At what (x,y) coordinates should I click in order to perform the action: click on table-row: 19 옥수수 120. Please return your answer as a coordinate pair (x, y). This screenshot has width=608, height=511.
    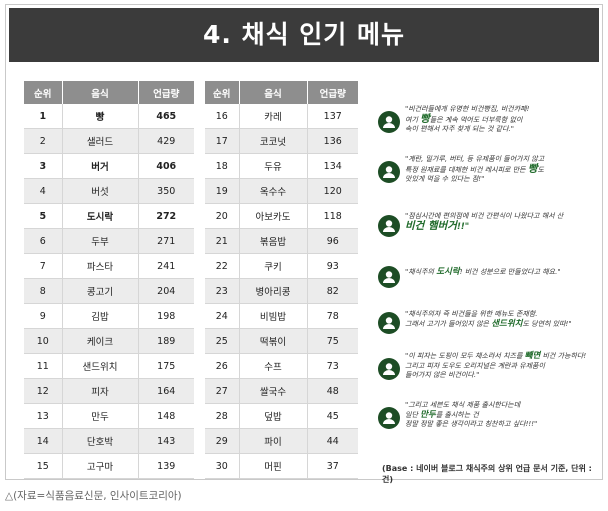
    Looking at the image, I should click on (281, 191).